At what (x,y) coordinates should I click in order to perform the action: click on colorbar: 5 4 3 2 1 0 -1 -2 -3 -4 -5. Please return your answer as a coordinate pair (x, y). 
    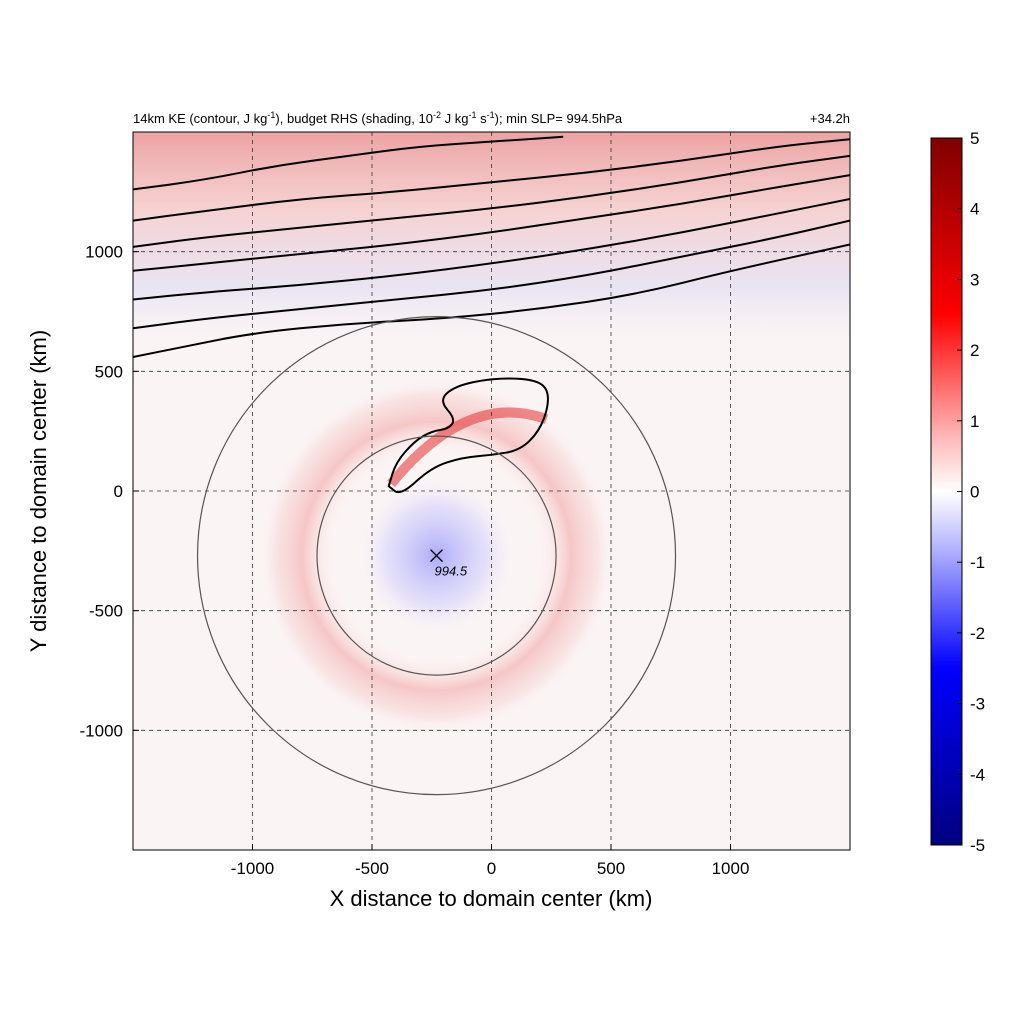
    Looking at the image, I should click on (957, 492).